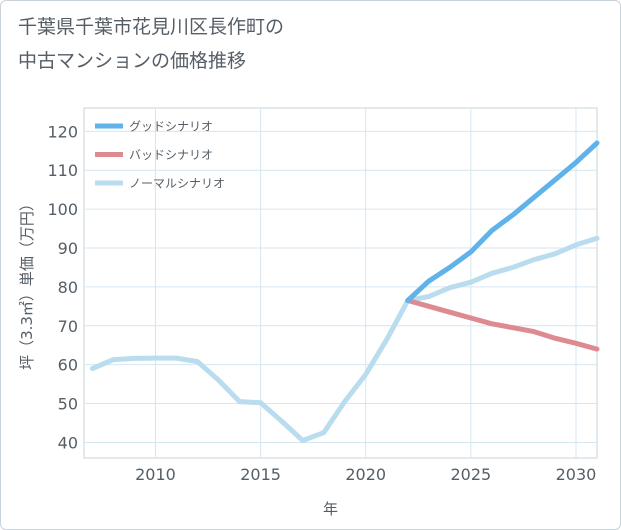  What do you see at coordinates (151, 27) in the screenshot?
I see `chart-title-line1: 千葉県千葉市花見川区長作町の` at bounding box center [151, 27].